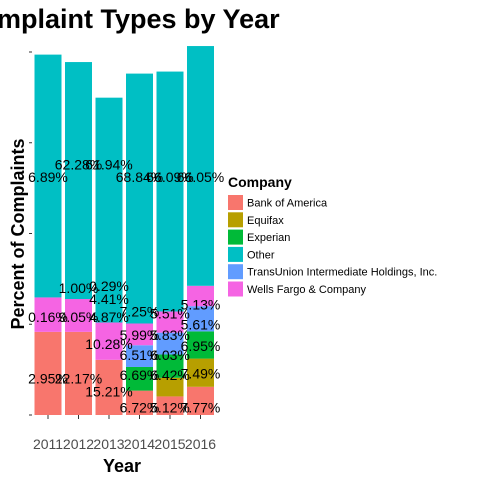 This screenshot has height=485, width=480. What do you see at coordinates (79, 288) in the screenshot?
I see `data-label: 1.00%` at bounding box center [79, 288].